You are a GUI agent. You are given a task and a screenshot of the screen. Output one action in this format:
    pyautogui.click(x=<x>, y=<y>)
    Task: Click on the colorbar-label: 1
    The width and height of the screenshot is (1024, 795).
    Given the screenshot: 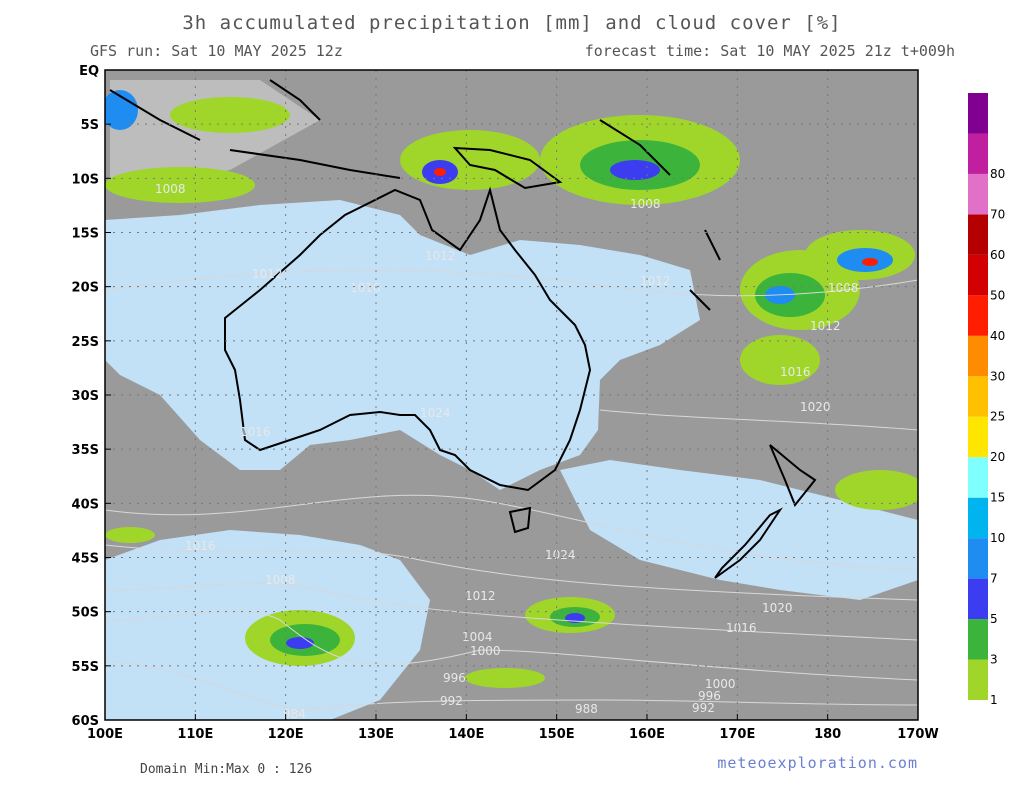 What is the action you would take?
    pyautogui.click(x=994, y=700)
    